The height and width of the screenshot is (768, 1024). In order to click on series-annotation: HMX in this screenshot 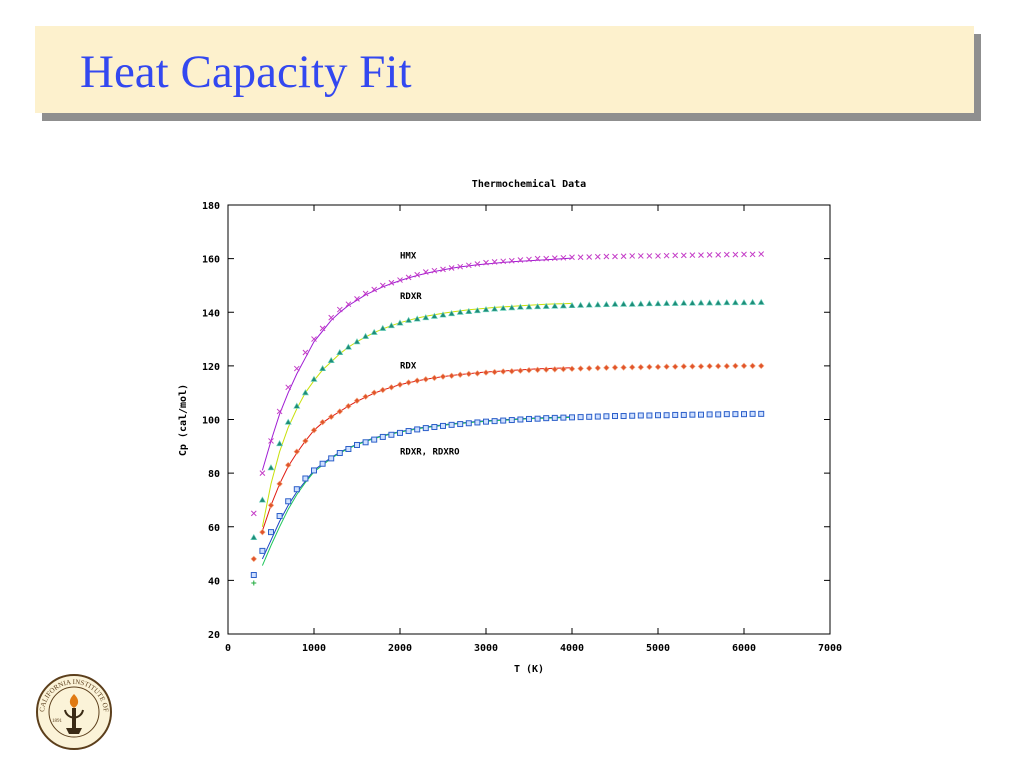, I will do `click(408, 257)`.